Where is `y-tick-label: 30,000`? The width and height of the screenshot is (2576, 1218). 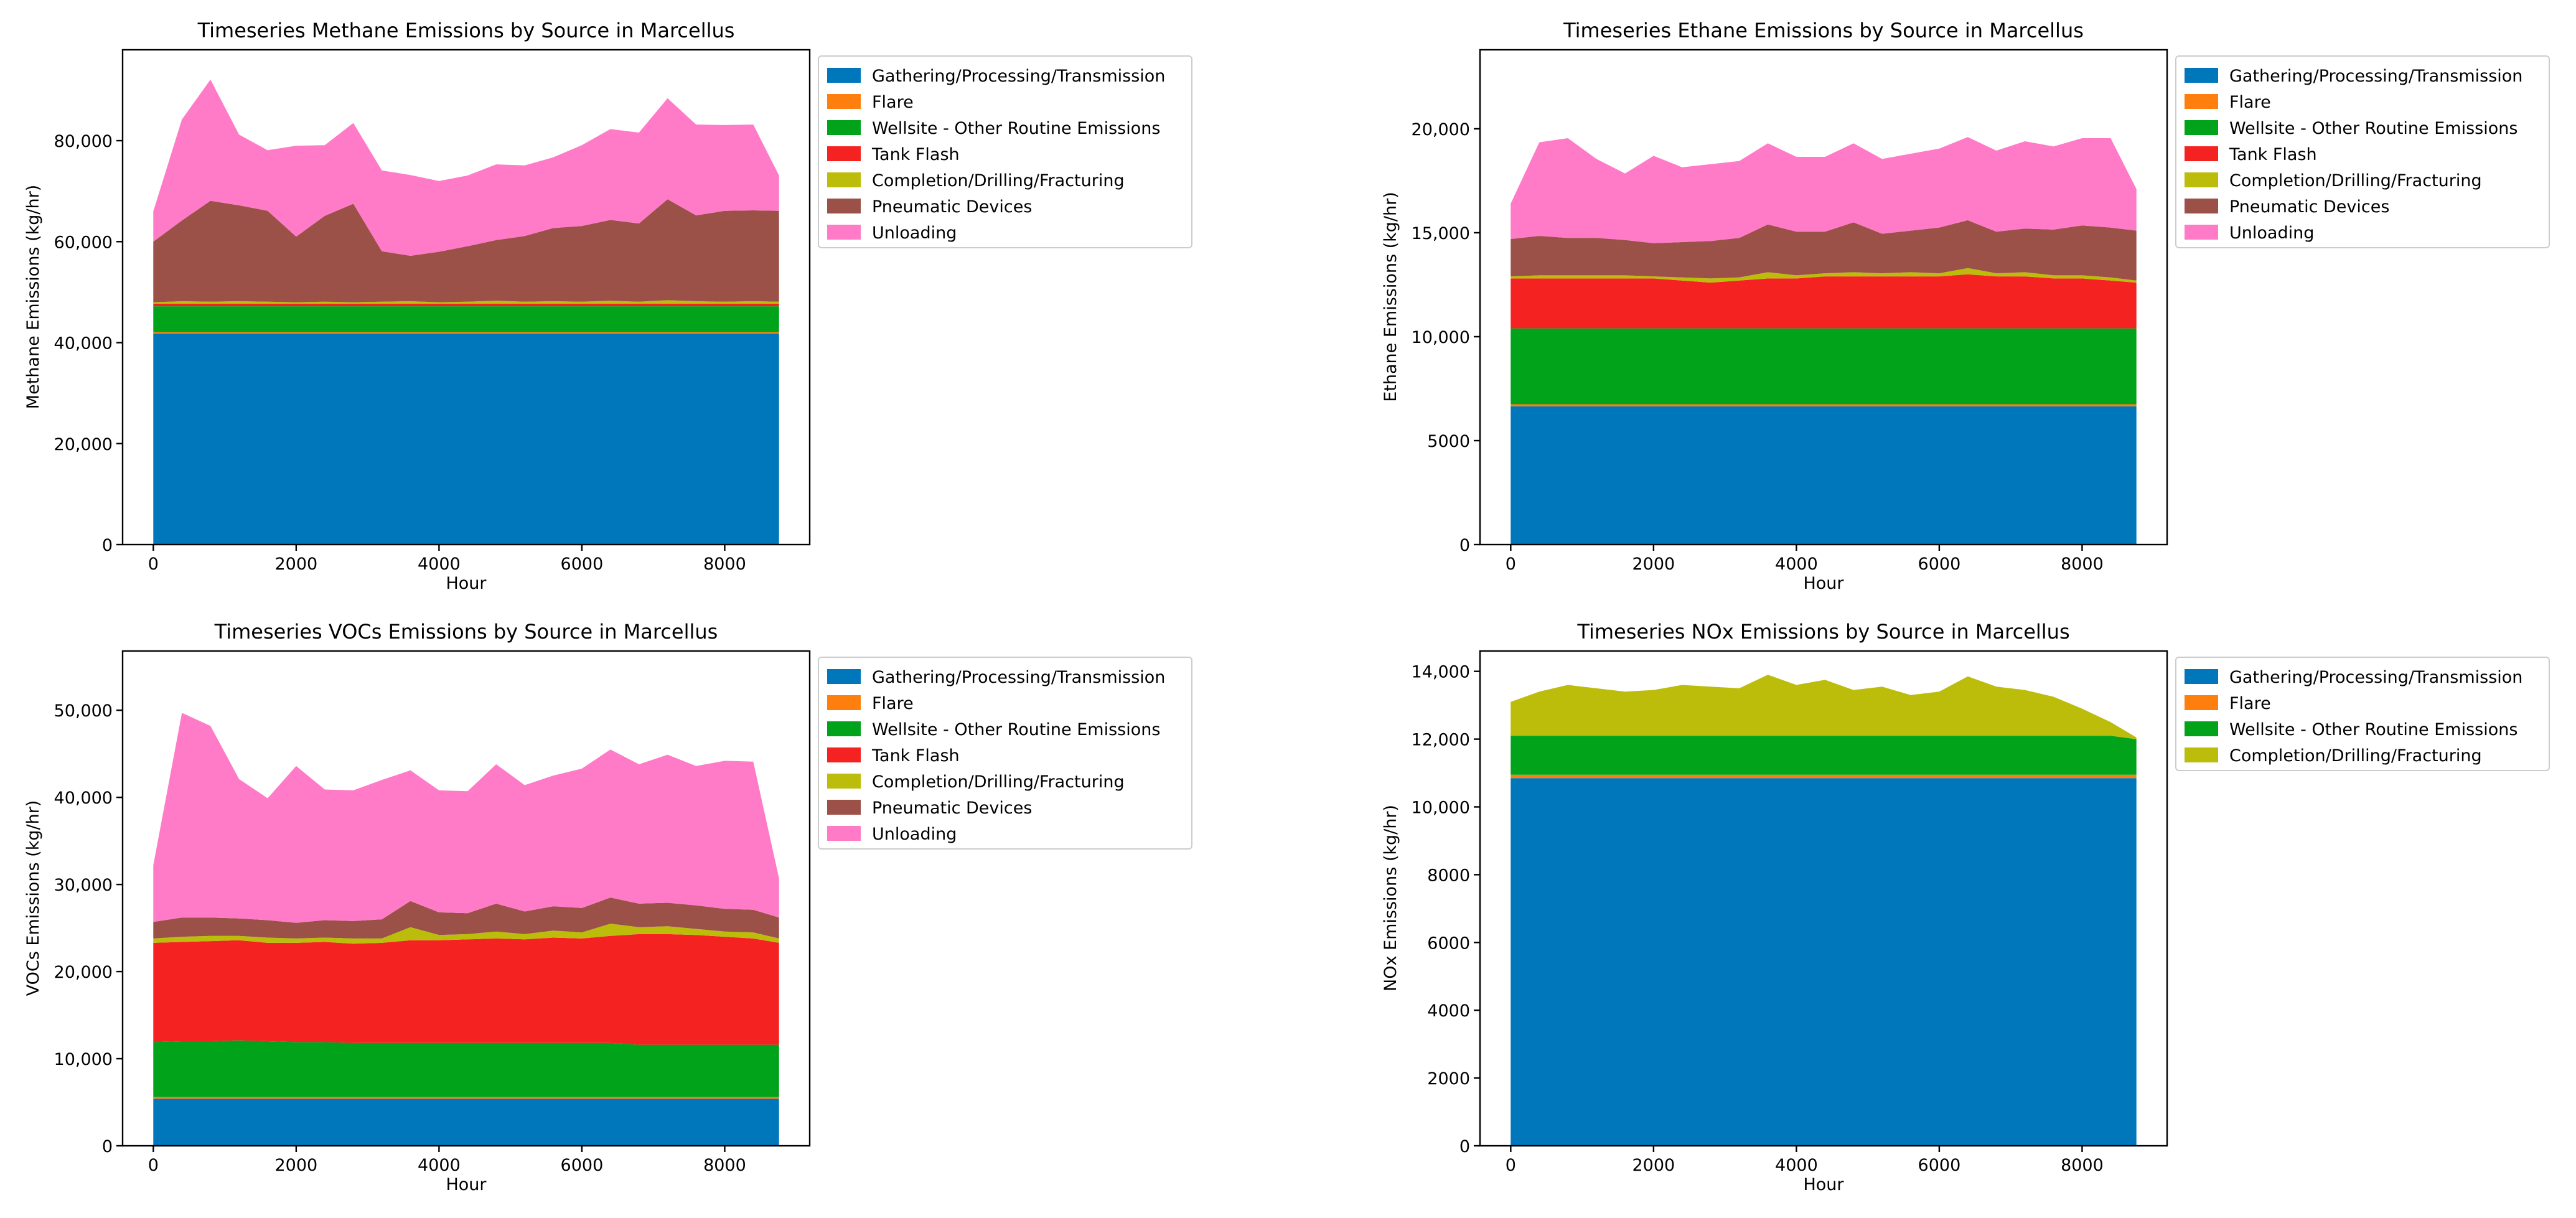 y-tick-label: 30,000 is located at coordinates (83, 885).